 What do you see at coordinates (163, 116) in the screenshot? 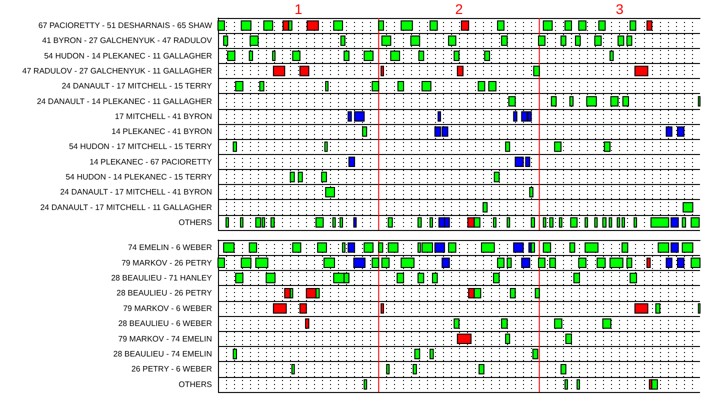
I see `y-tick-label: 17 MITCHELL - 41 BYRON` at bounding box center [163, 116].